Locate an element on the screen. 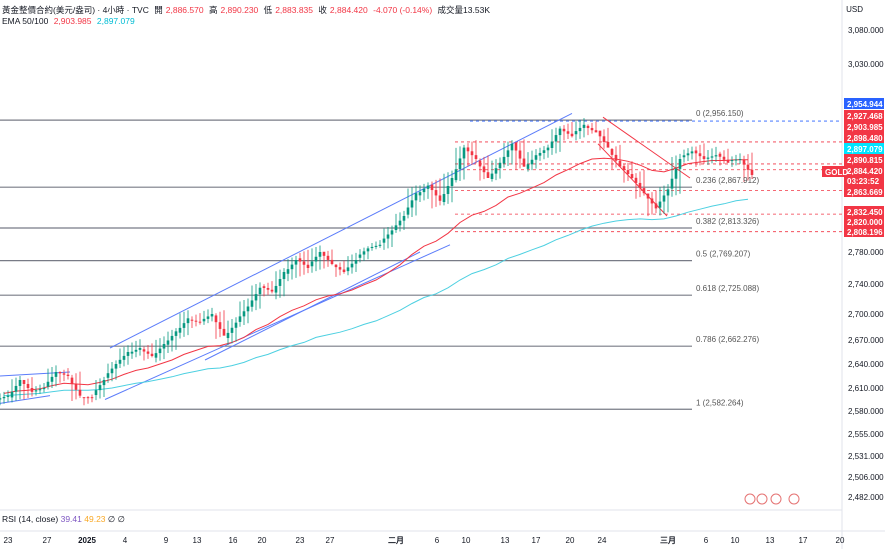 Image resolution: width=885 pixels, height=549 pixels. rsi-legend: RSI (14, close) 39.41 49.23 ∅ ∅ is located at coordinates (63, 519).